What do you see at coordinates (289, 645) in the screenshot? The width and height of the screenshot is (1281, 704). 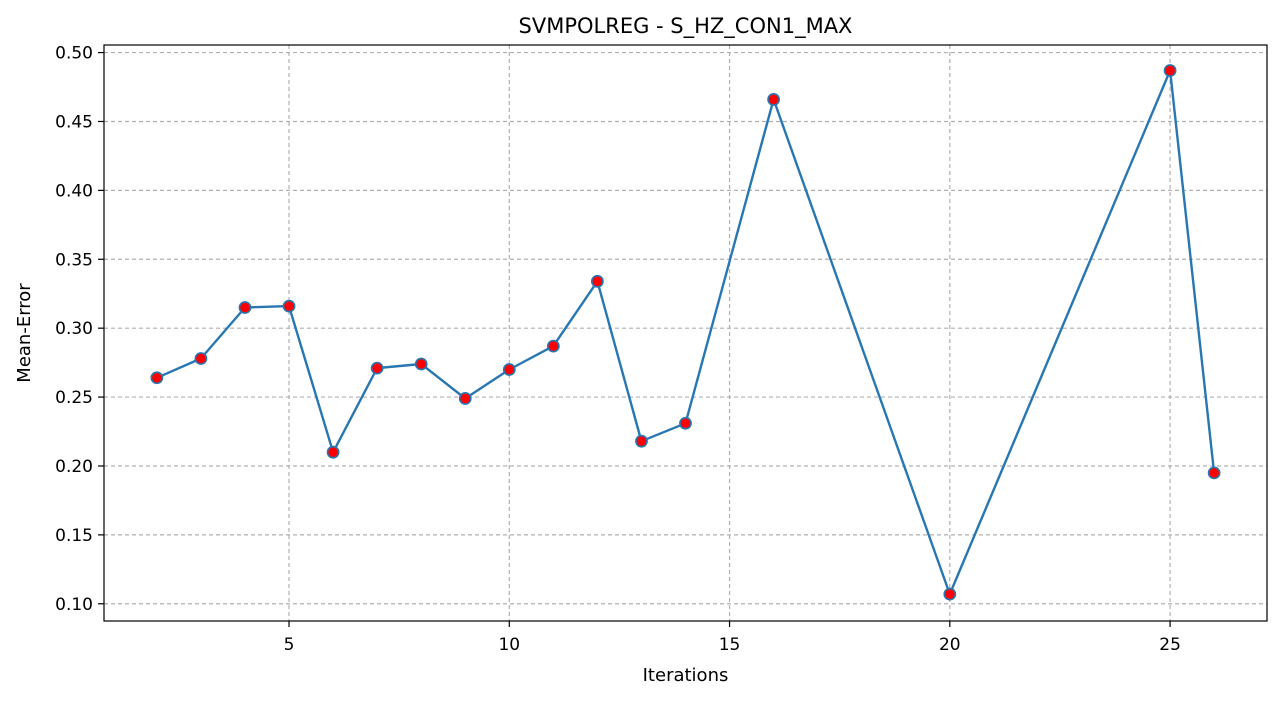 I see `x-tick-label: 5` at bounding box center [289, 645].